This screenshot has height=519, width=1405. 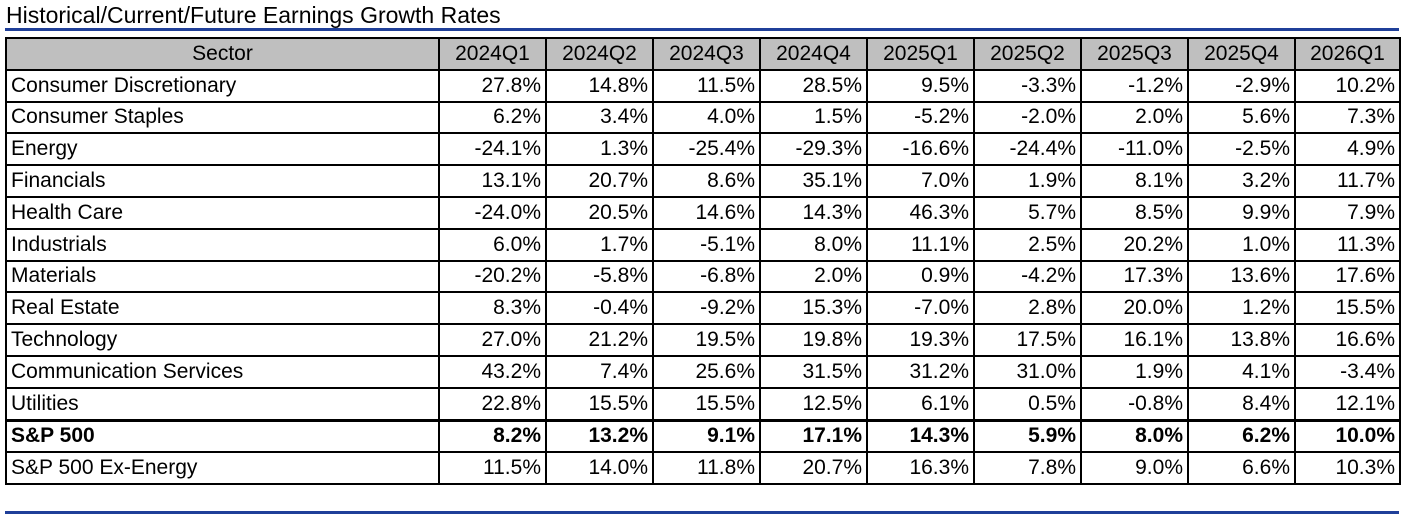 I want to click on value-cell: 13.2%, so click(x=599, y=436).